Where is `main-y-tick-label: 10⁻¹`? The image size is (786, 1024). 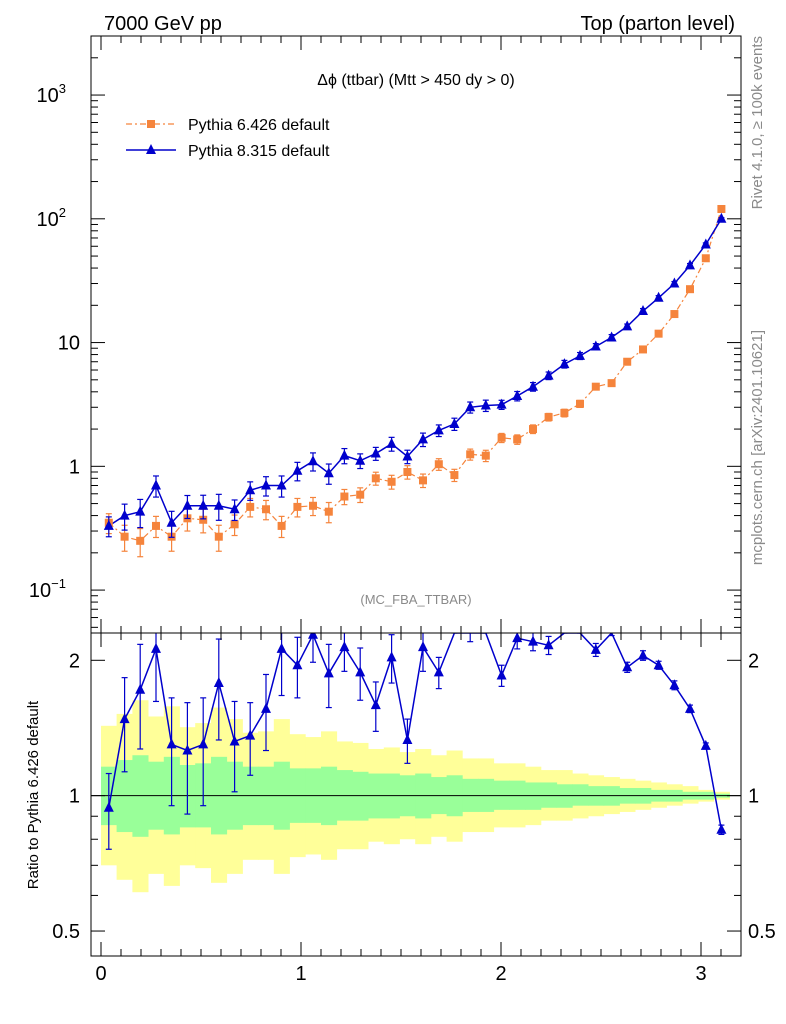 main-y-tick-label: 10⁻¹ is located at coordinates (47, 589).